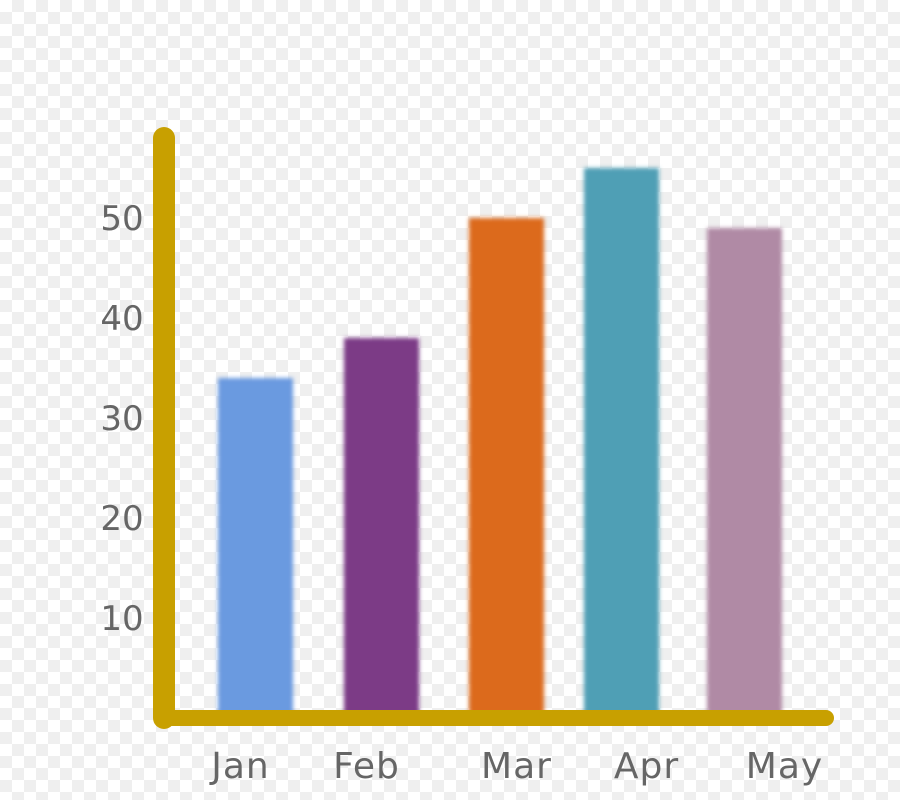 The width and height of the screenshot is (900, 800). Describe the element at coordinates (239, 766) in the screenshot. I see `x-label-jan: Jan` at that location.